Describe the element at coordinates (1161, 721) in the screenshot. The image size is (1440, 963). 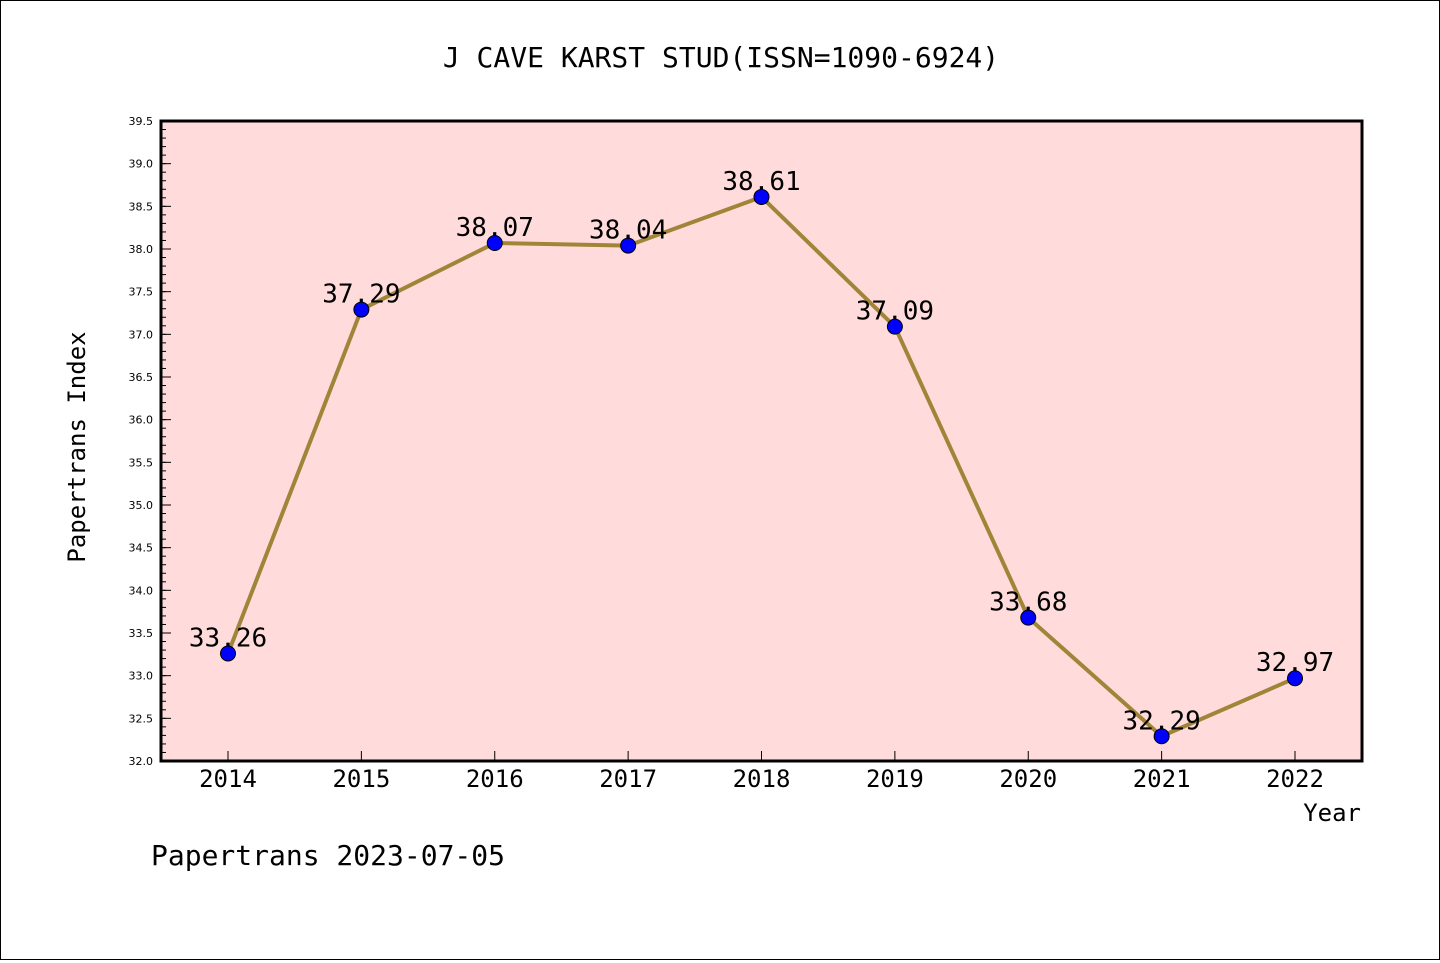
I see `data-label: 32.29` at that location.